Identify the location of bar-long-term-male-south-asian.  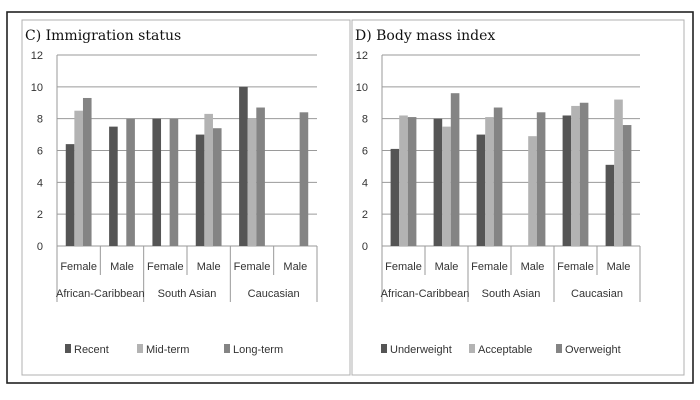
(217, 187).